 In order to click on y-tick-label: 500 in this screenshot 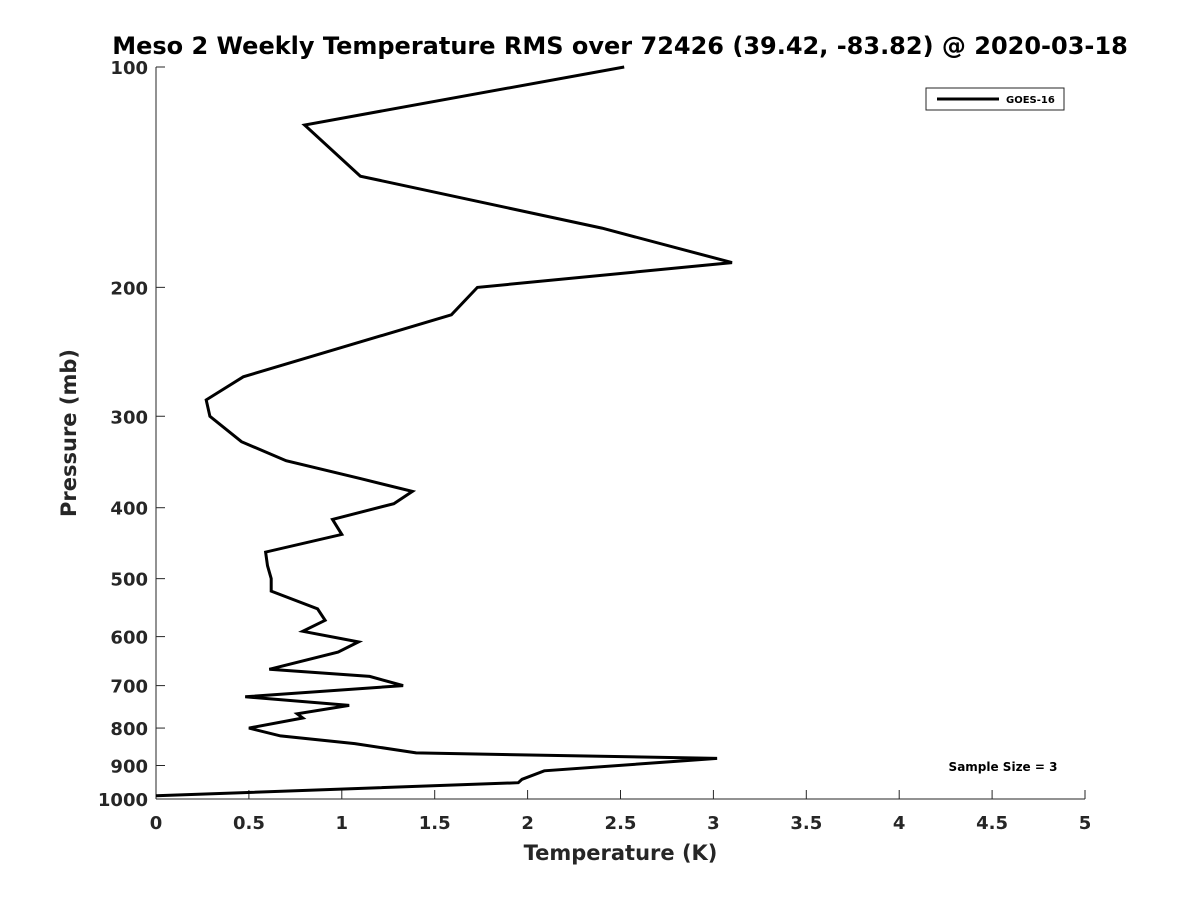, I will do `click(129, 580)`.